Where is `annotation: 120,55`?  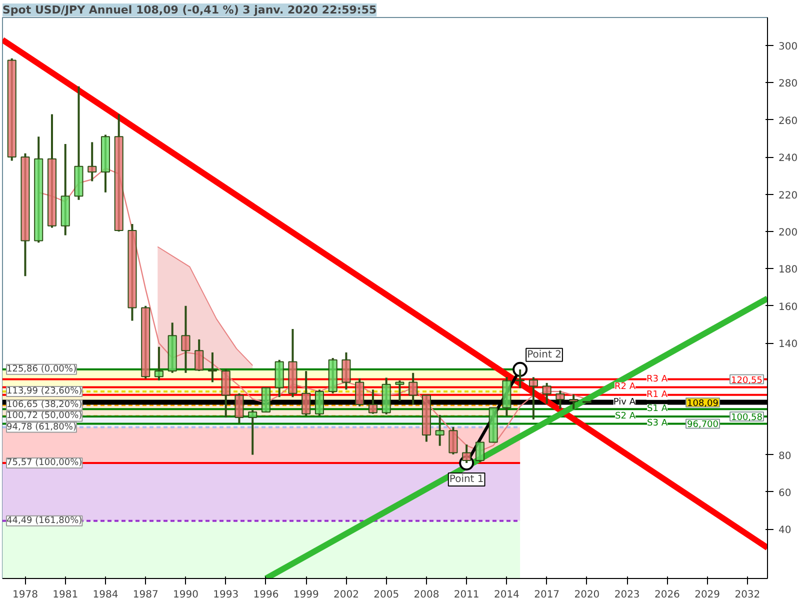
annotation: 120,55 is located at coordinates (747, 381).